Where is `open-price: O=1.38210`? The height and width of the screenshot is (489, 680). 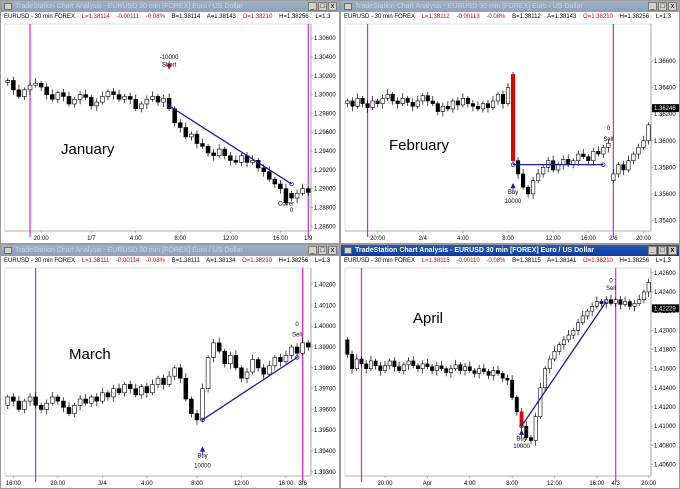
open-price: O=1.38210 is located at coordinates (598, 17).